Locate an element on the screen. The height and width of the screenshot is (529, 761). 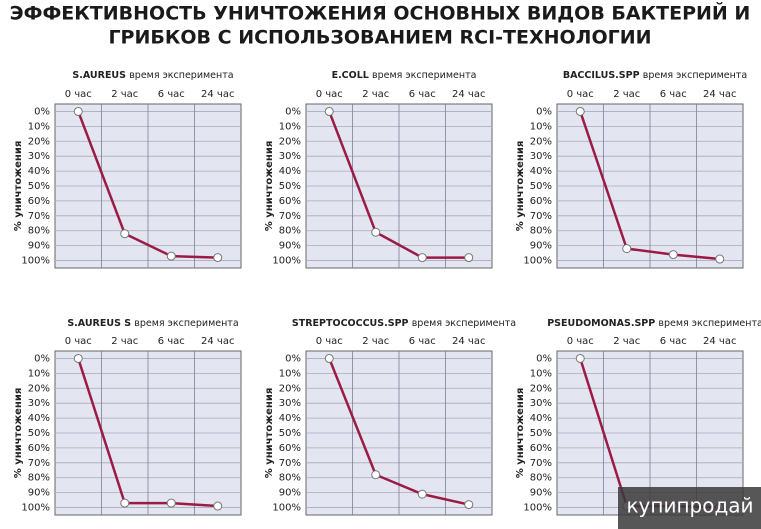
main-title: ГРИБКОВ С ИСПОЛЬЗОВАНИЕМ RCI-ТЕХНОЛОГИИ is located at coordinates (379, 38).